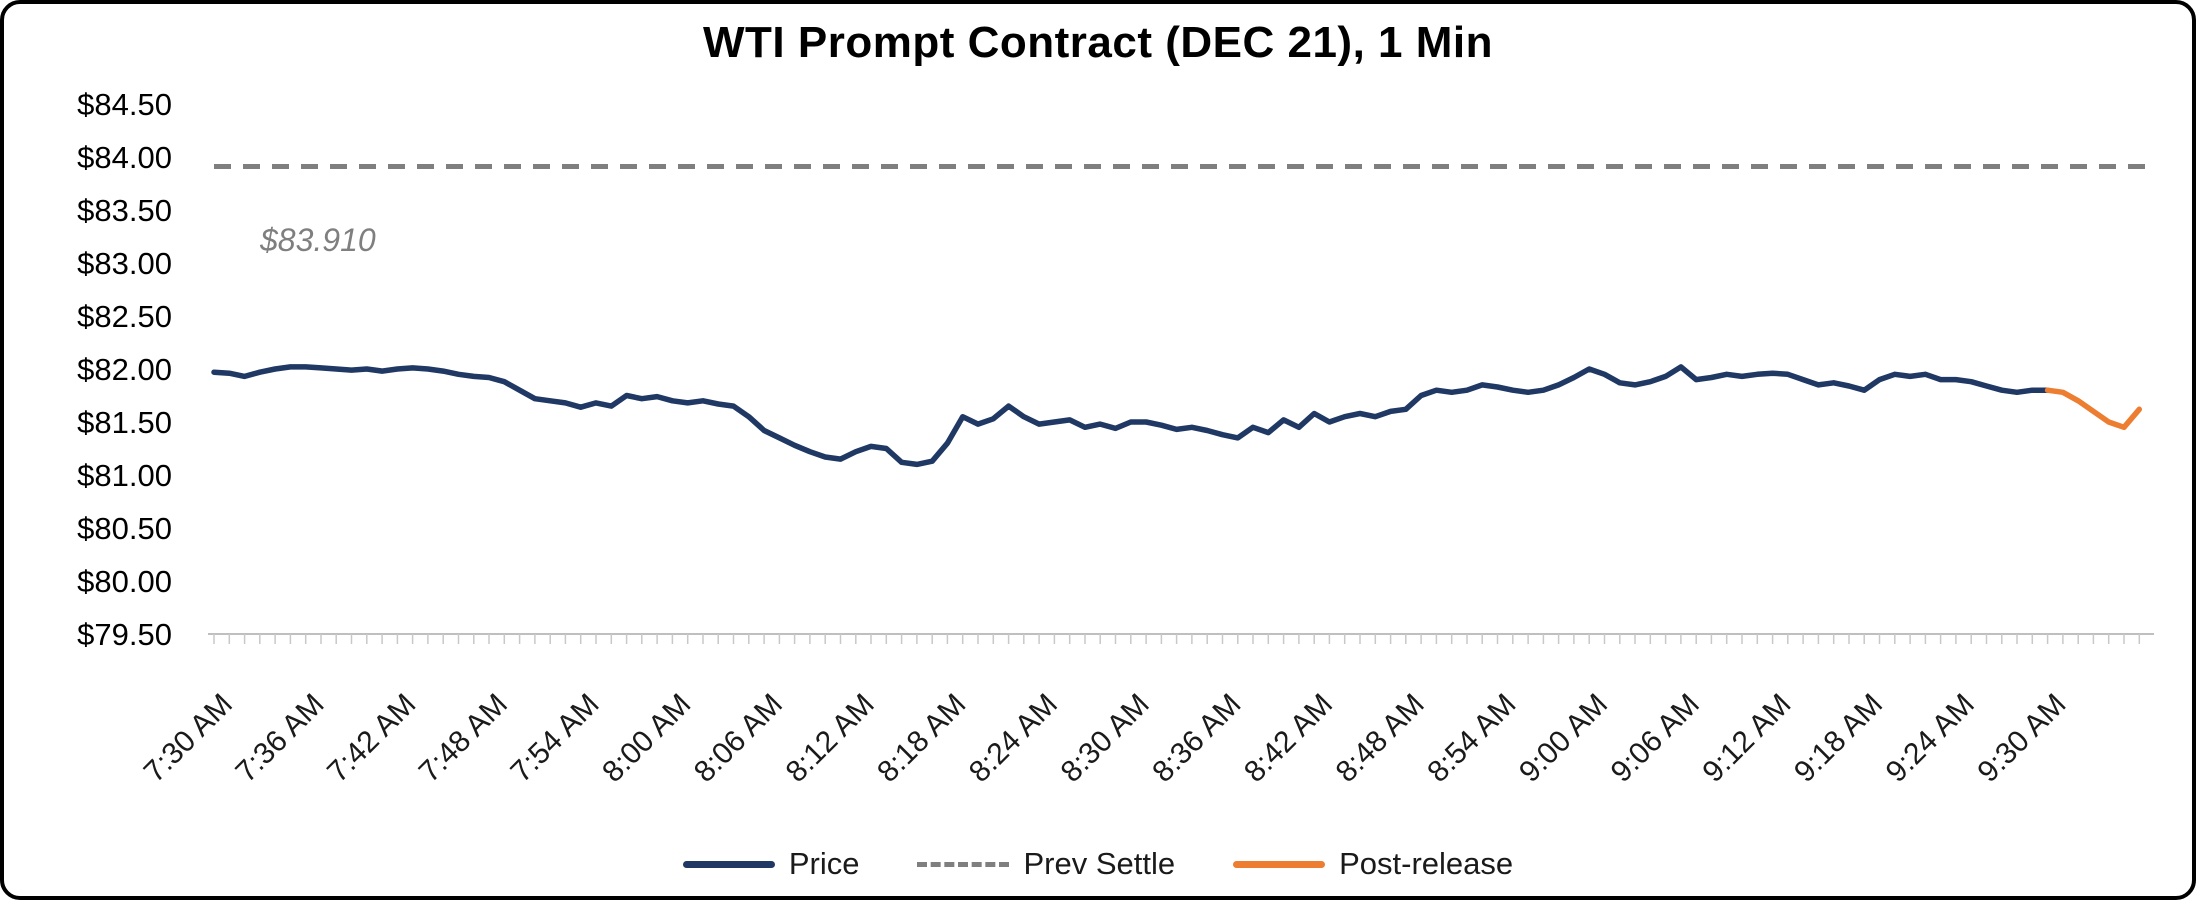 This screenshot has width=2196, height=900. I want to click on x-axis-label: 9:24 AM, so click(1930, 738).